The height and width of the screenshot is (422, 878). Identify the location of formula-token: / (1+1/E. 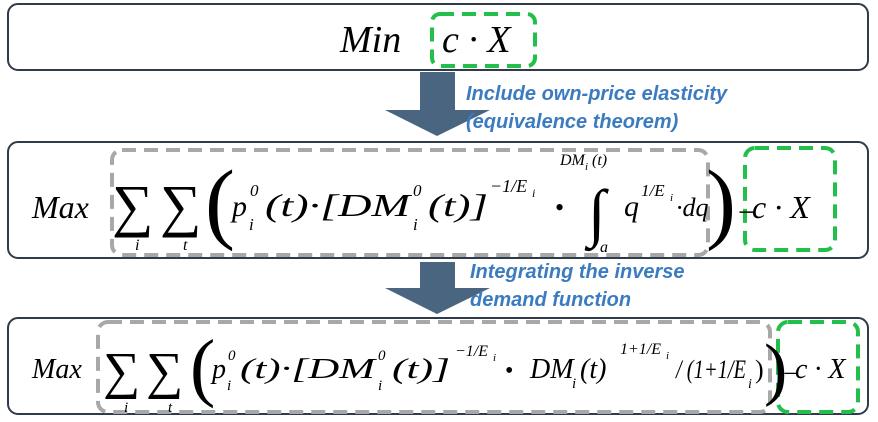
(710, 369).